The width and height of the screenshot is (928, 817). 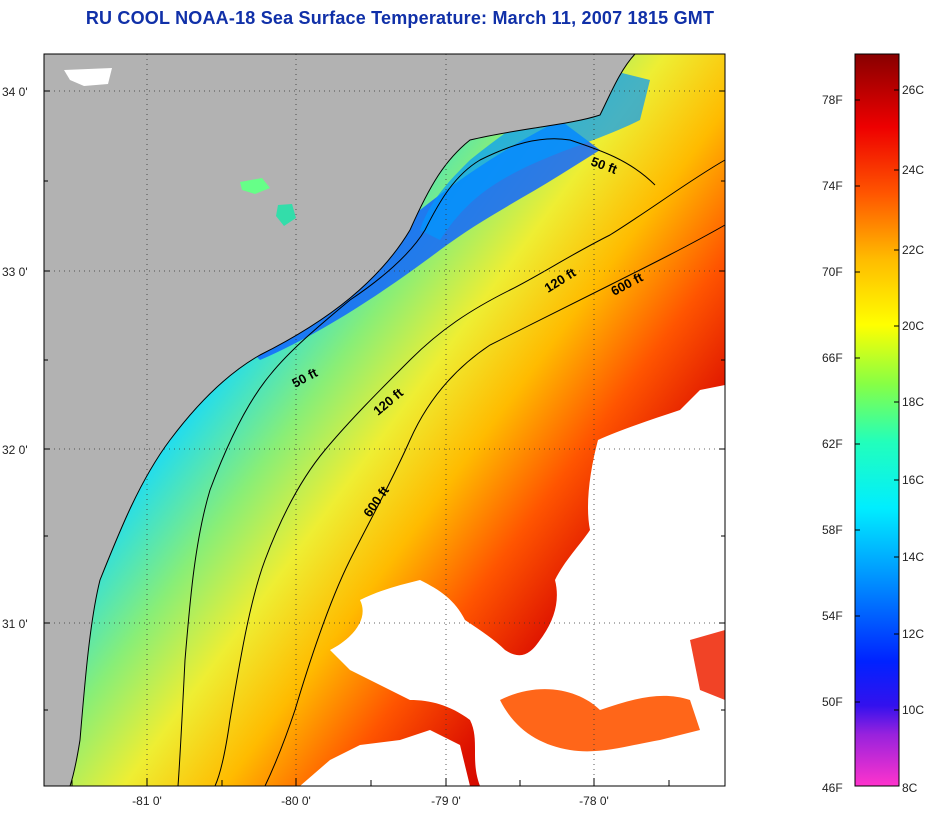 What do you see at coordinates (832, 702) in the screenshot?
I see `colorbar-f-label: 50F` at bounding box center [832, 702].